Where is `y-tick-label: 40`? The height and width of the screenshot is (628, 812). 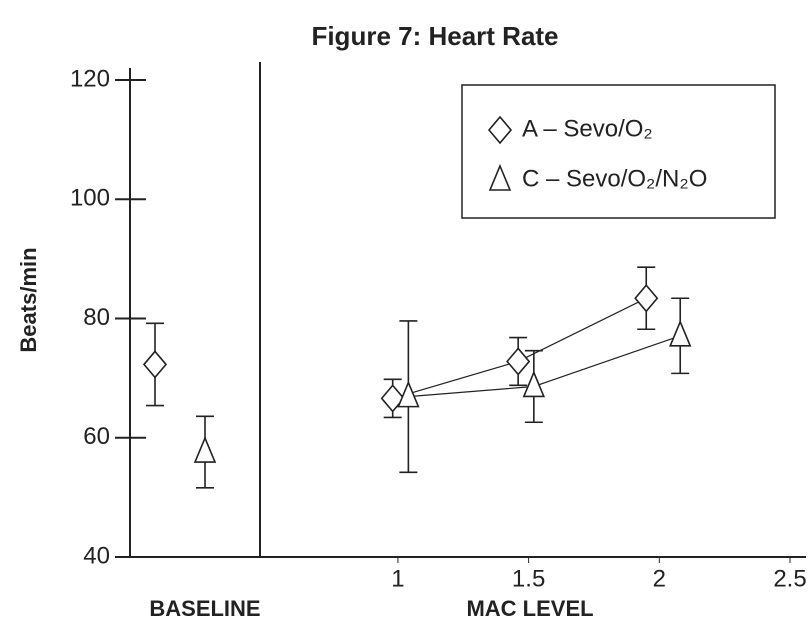 y-tick-label: 40 is located at coordinates (96, 555).